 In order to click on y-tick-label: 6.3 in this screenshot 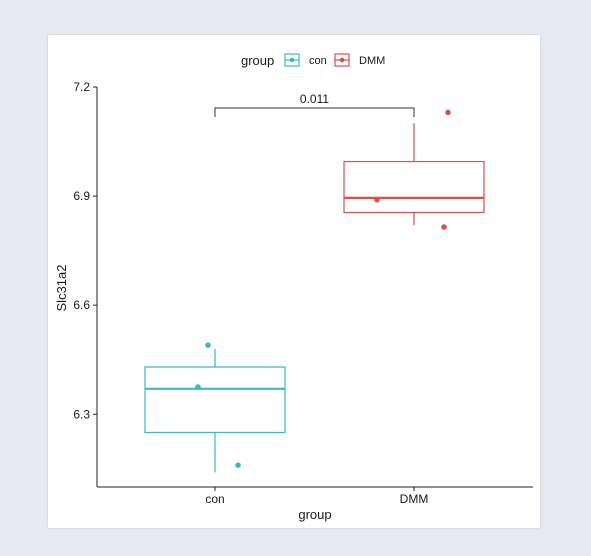, I will do `click(81, 414)`.